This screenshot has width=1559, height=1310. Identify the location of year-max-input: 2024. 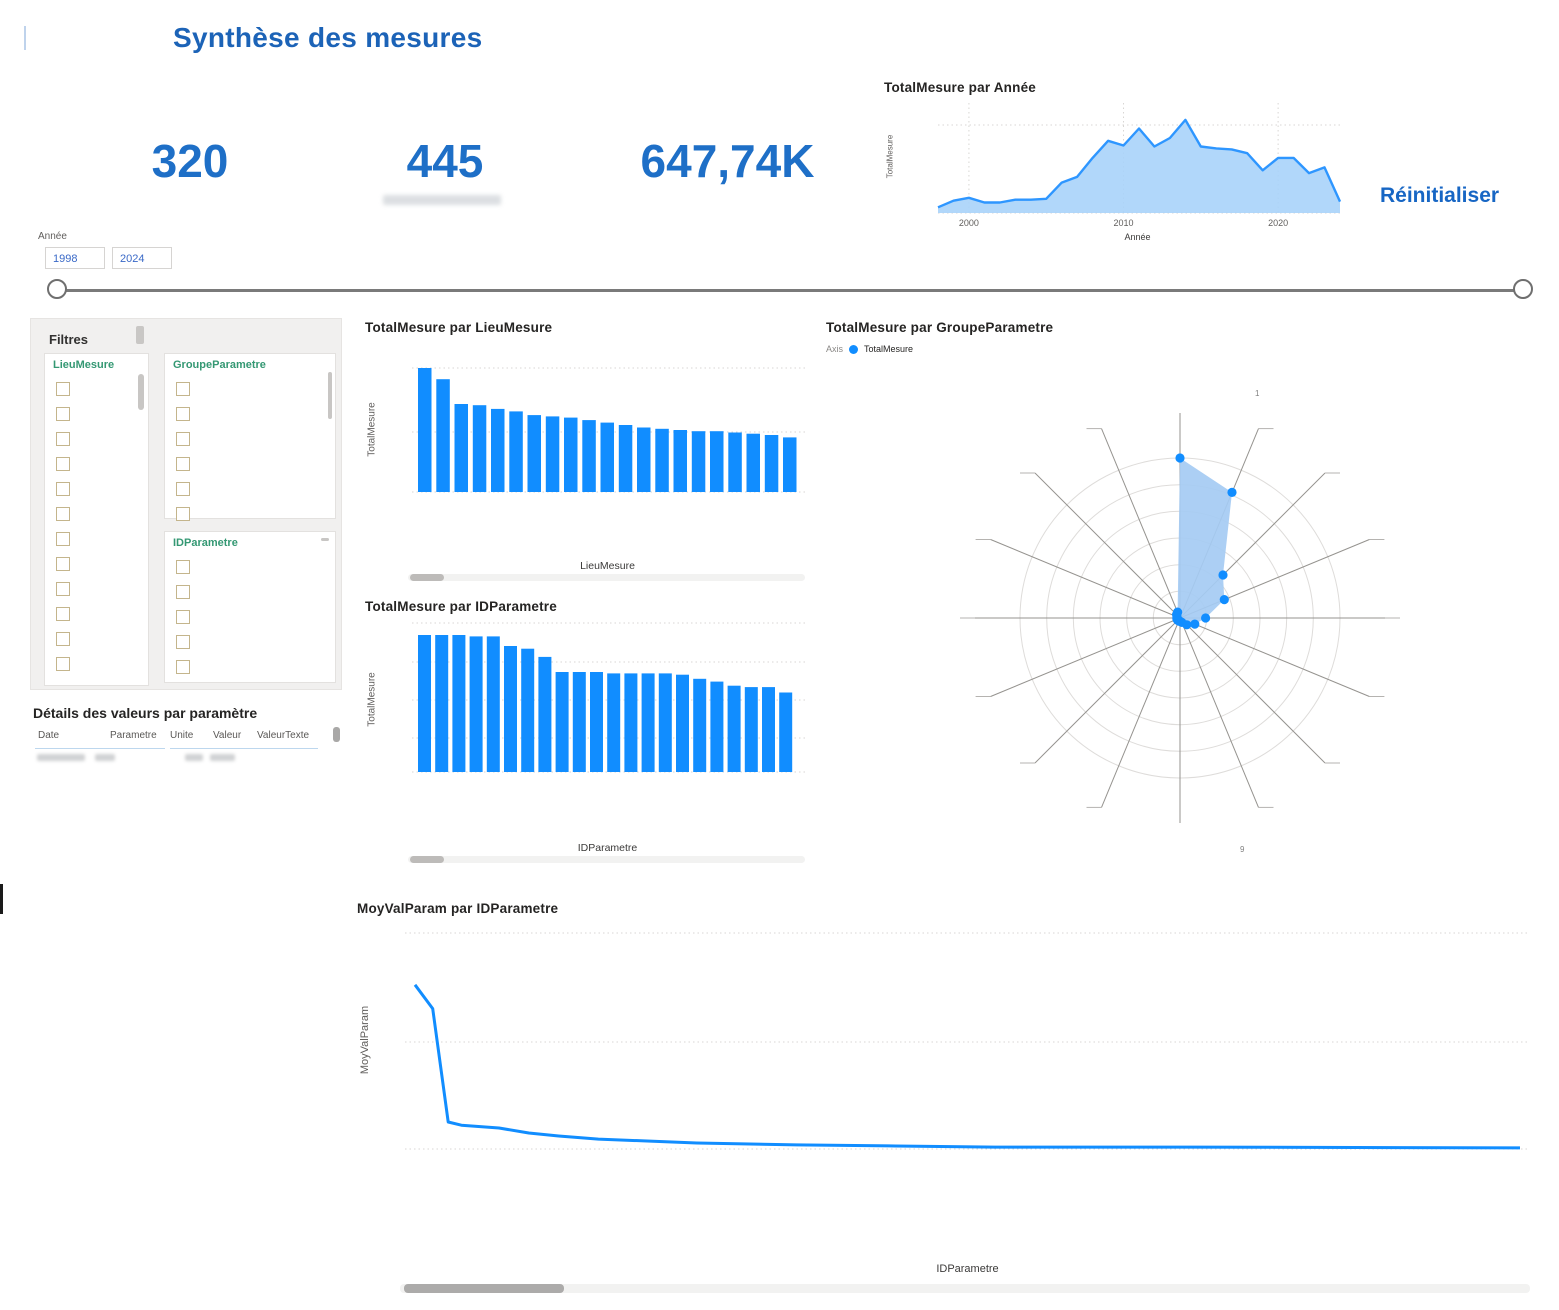
(142, 258).